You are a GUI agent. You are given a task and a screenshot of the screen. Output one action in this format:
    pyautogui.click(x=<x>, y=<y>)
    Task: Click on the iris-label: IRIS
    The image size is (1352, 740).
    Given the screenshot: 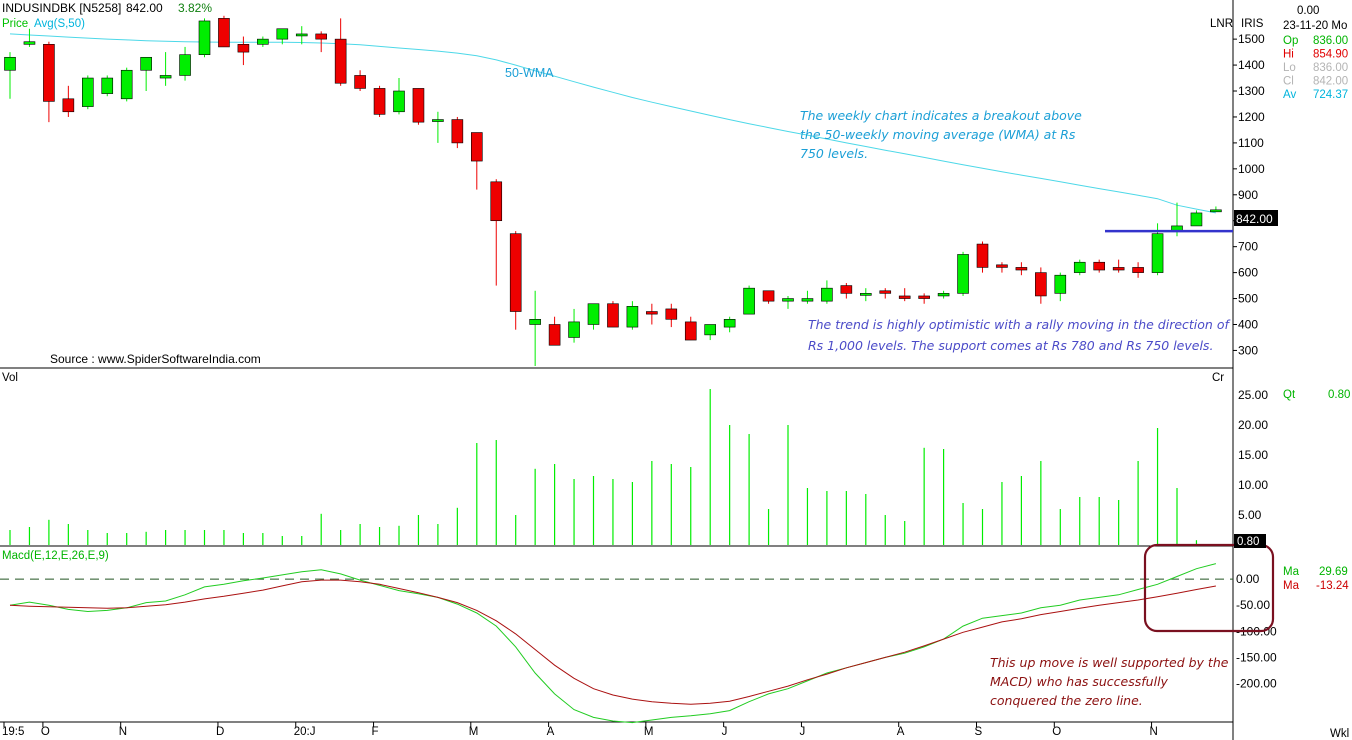 What is the action you would take?
    pyautogui.click(x=1252, y=24)
    